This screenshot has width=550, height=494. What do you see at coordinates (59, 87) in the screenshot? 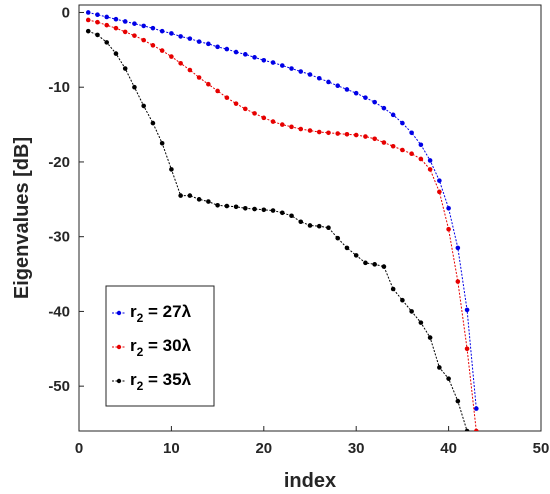
I see `y-tick-label: -10` at bounding box center [59, 87].